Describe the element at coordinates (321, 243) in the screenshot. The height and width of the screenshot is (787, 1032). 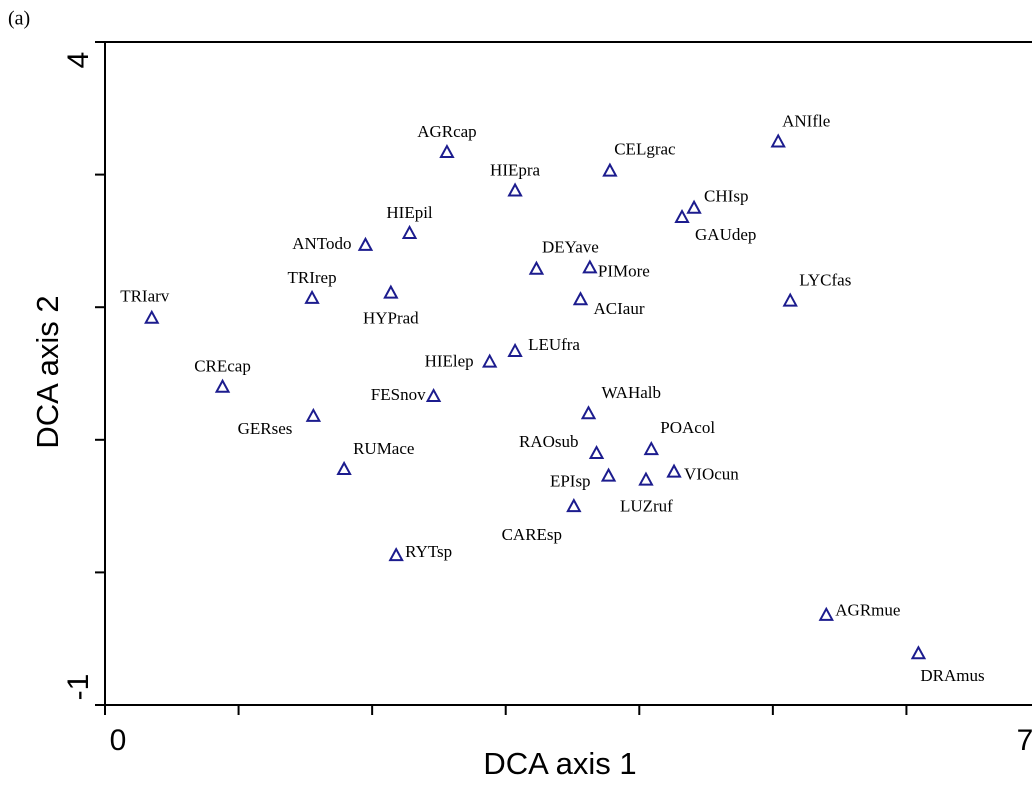
I see `point-label: ANTodo` at that location.